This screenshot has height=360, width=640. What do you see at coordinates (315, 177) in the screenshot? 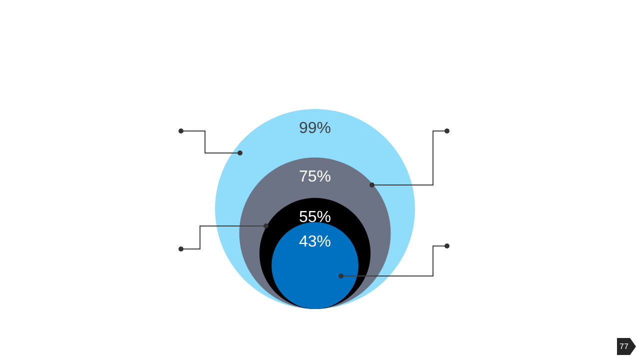
I see `data-label: 75%` at bounding box center [315, 177].